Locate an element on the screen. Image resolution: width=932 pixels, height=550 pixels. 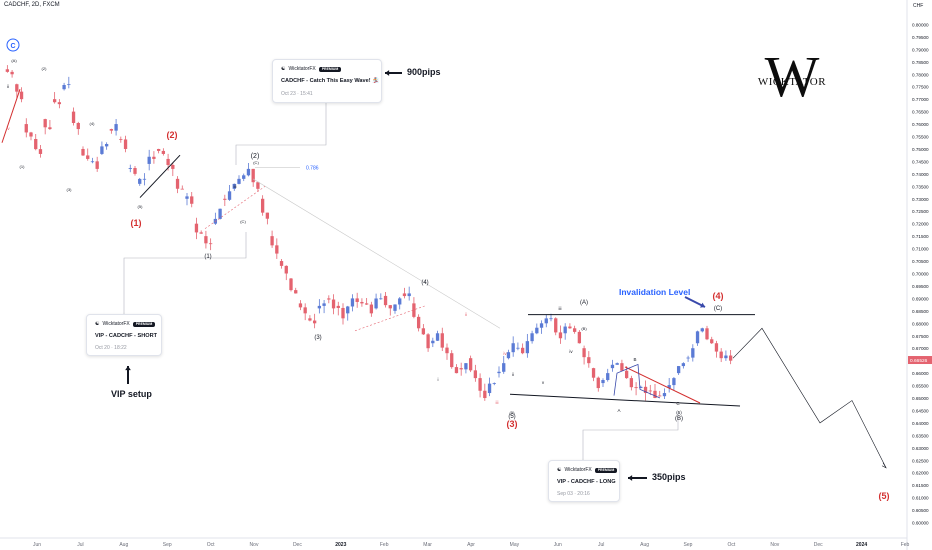
y-tick-label: 0.61000 is located at coordinates (920, 498).